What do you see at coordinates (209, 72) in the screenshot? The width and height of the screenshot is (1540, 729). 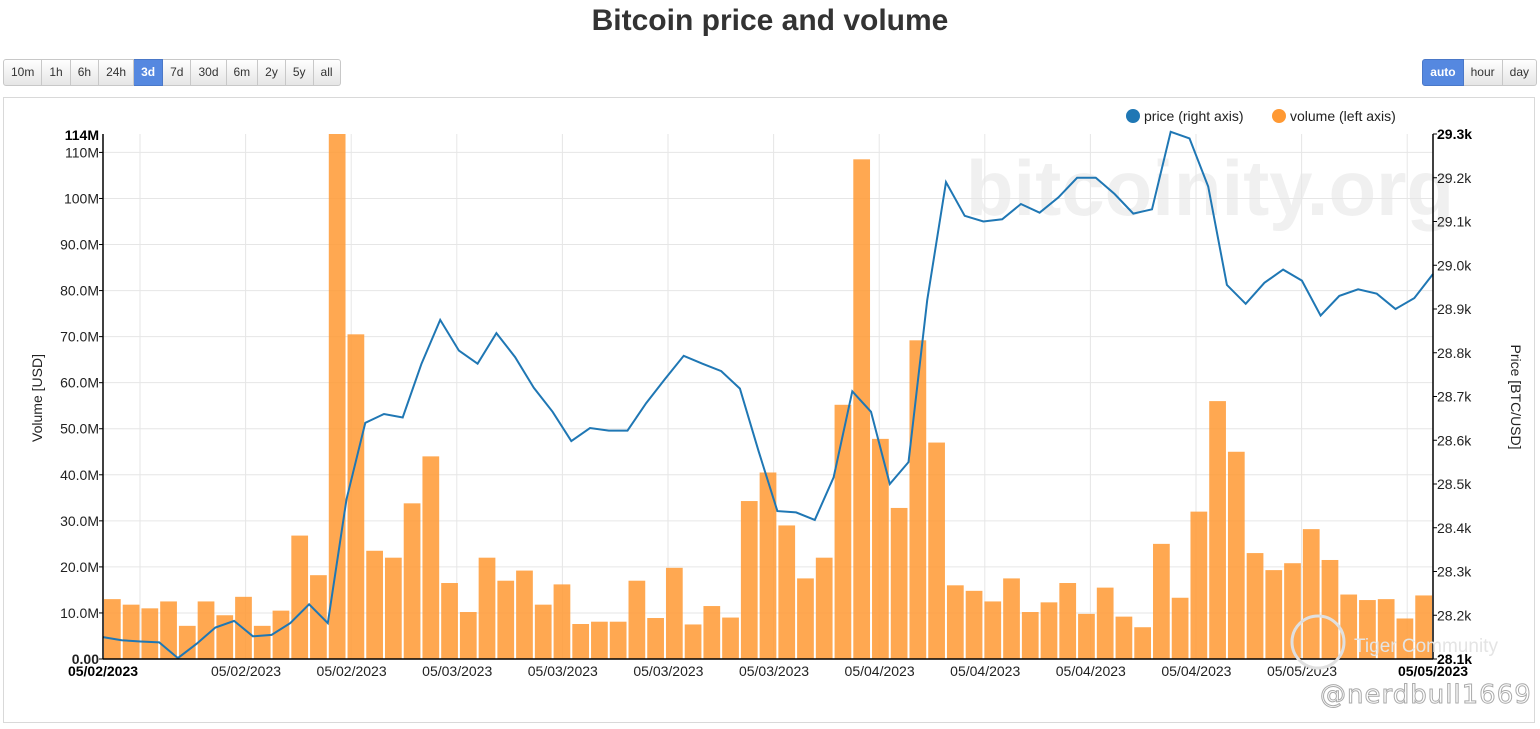 I see `range-button-30d: 30d` at bounding box center [209, 72].